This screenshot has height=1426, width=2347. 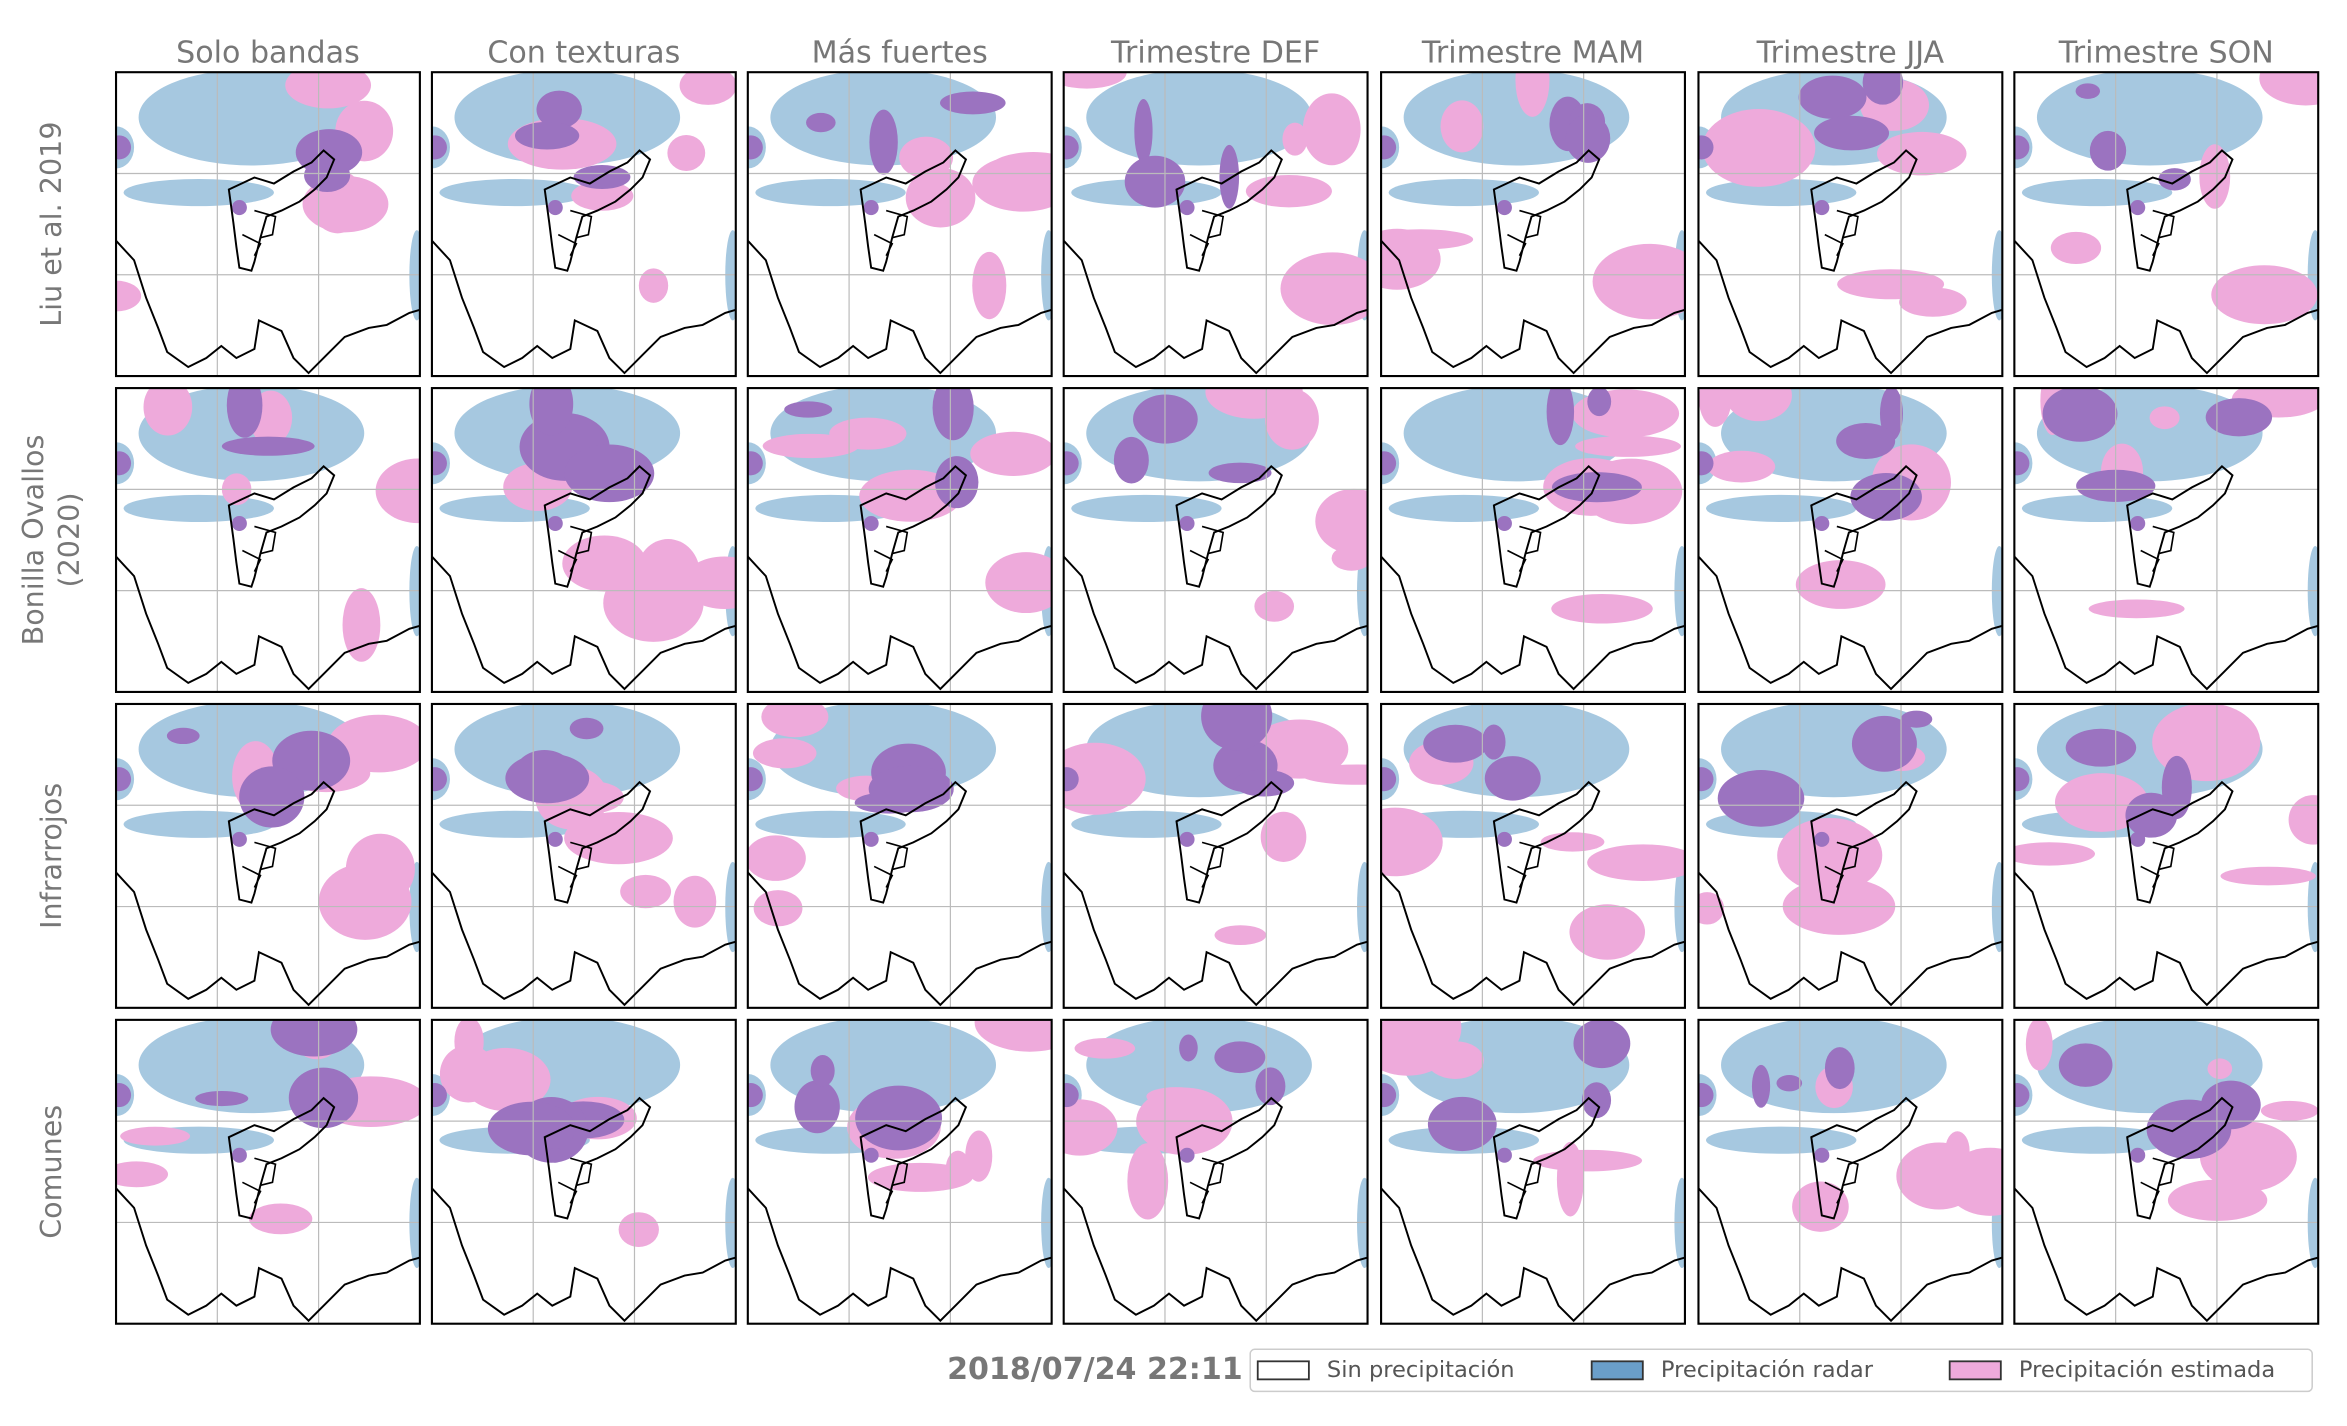 I want to click on column-title: Trimestre MAM, so click(x=1532, y=53).